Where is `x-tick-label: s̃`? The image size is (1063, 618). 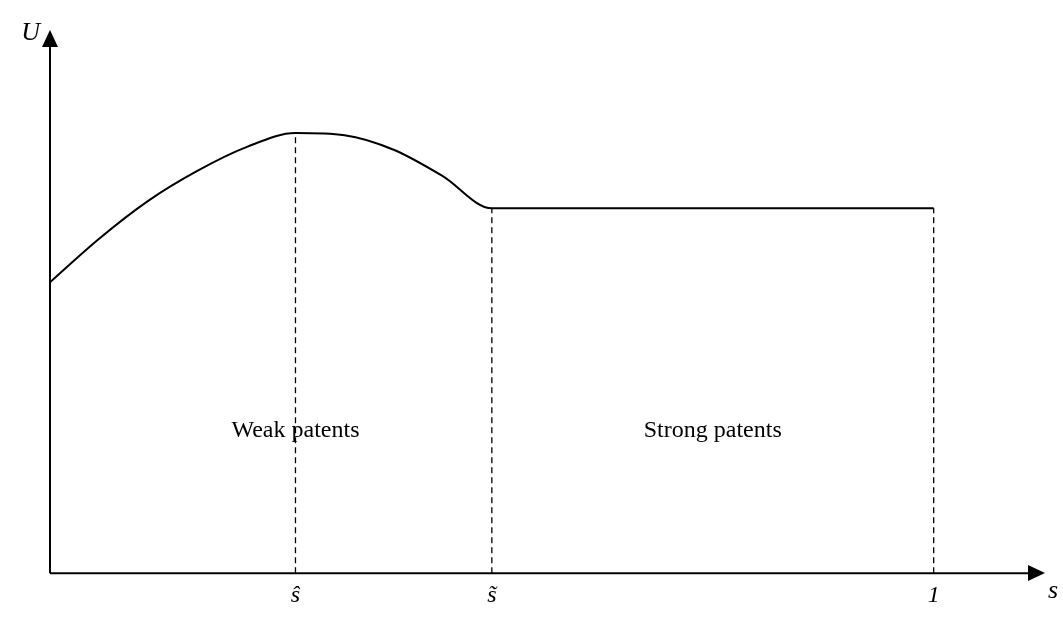
x-tick-label: s̃ is located at coordinates (492, 593).